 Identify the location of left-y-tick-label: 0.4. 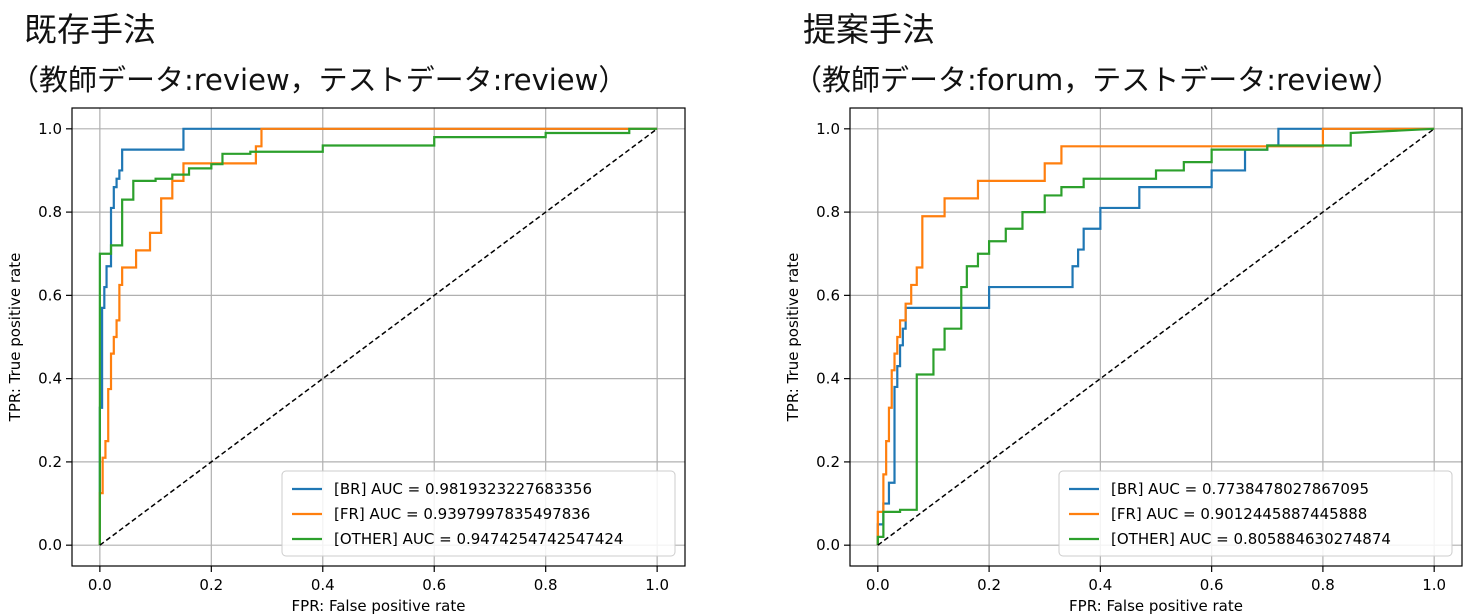
(50, 379).